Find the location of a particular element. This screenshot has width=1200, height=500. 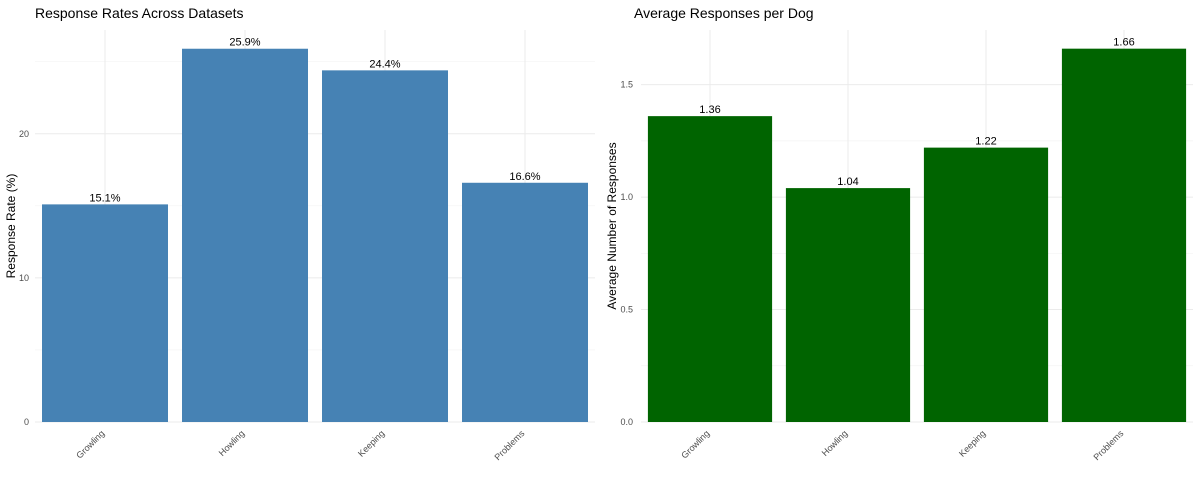

data-label: 1.22 is located at coordinates (985, 142).